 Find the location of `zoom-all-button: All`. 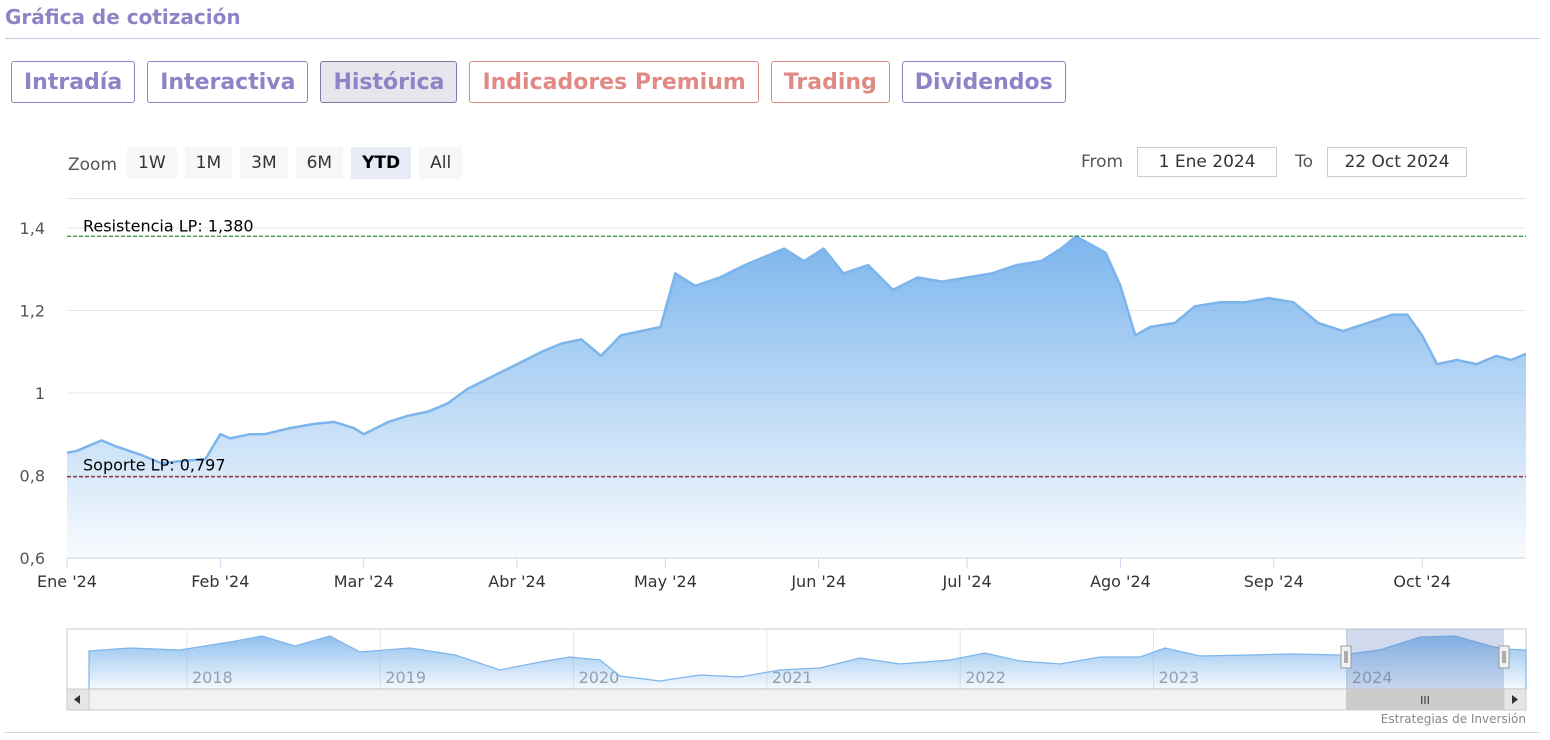

zoom-all-button: All is located at coordinates (441, 163).